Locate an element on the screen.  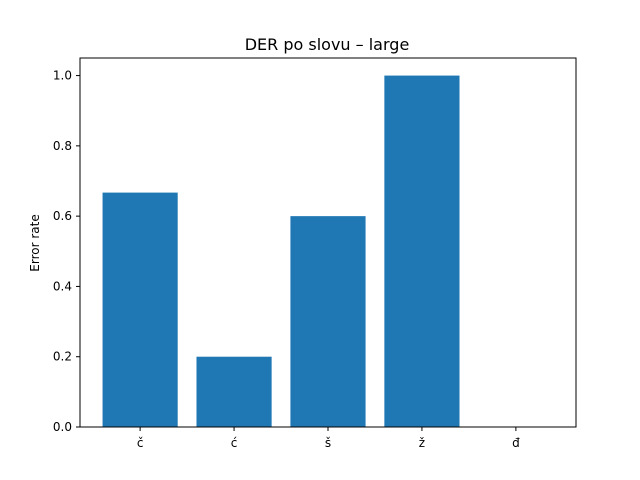
y-tick-label: 0.4 is located at coordinates (62, 286).